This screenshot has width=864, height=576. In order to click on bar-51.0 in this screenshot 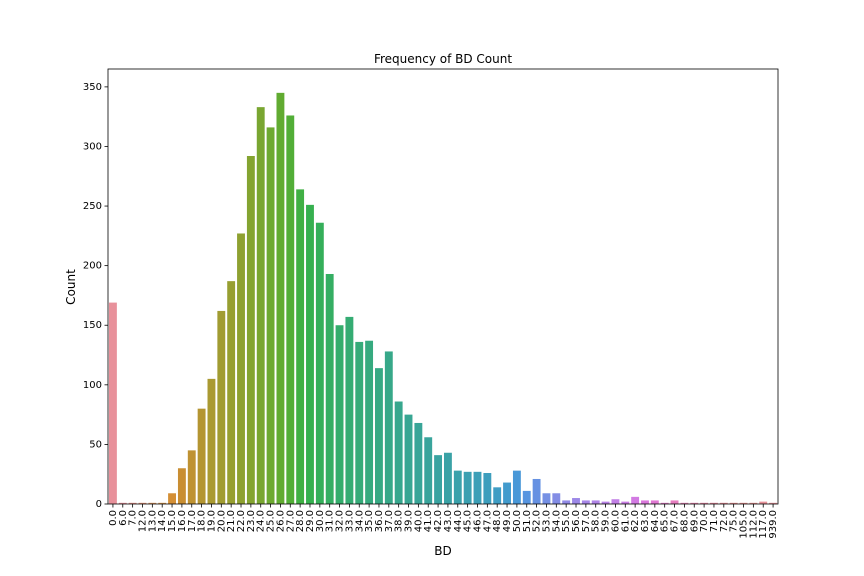, I will do `click(526, 497)`.